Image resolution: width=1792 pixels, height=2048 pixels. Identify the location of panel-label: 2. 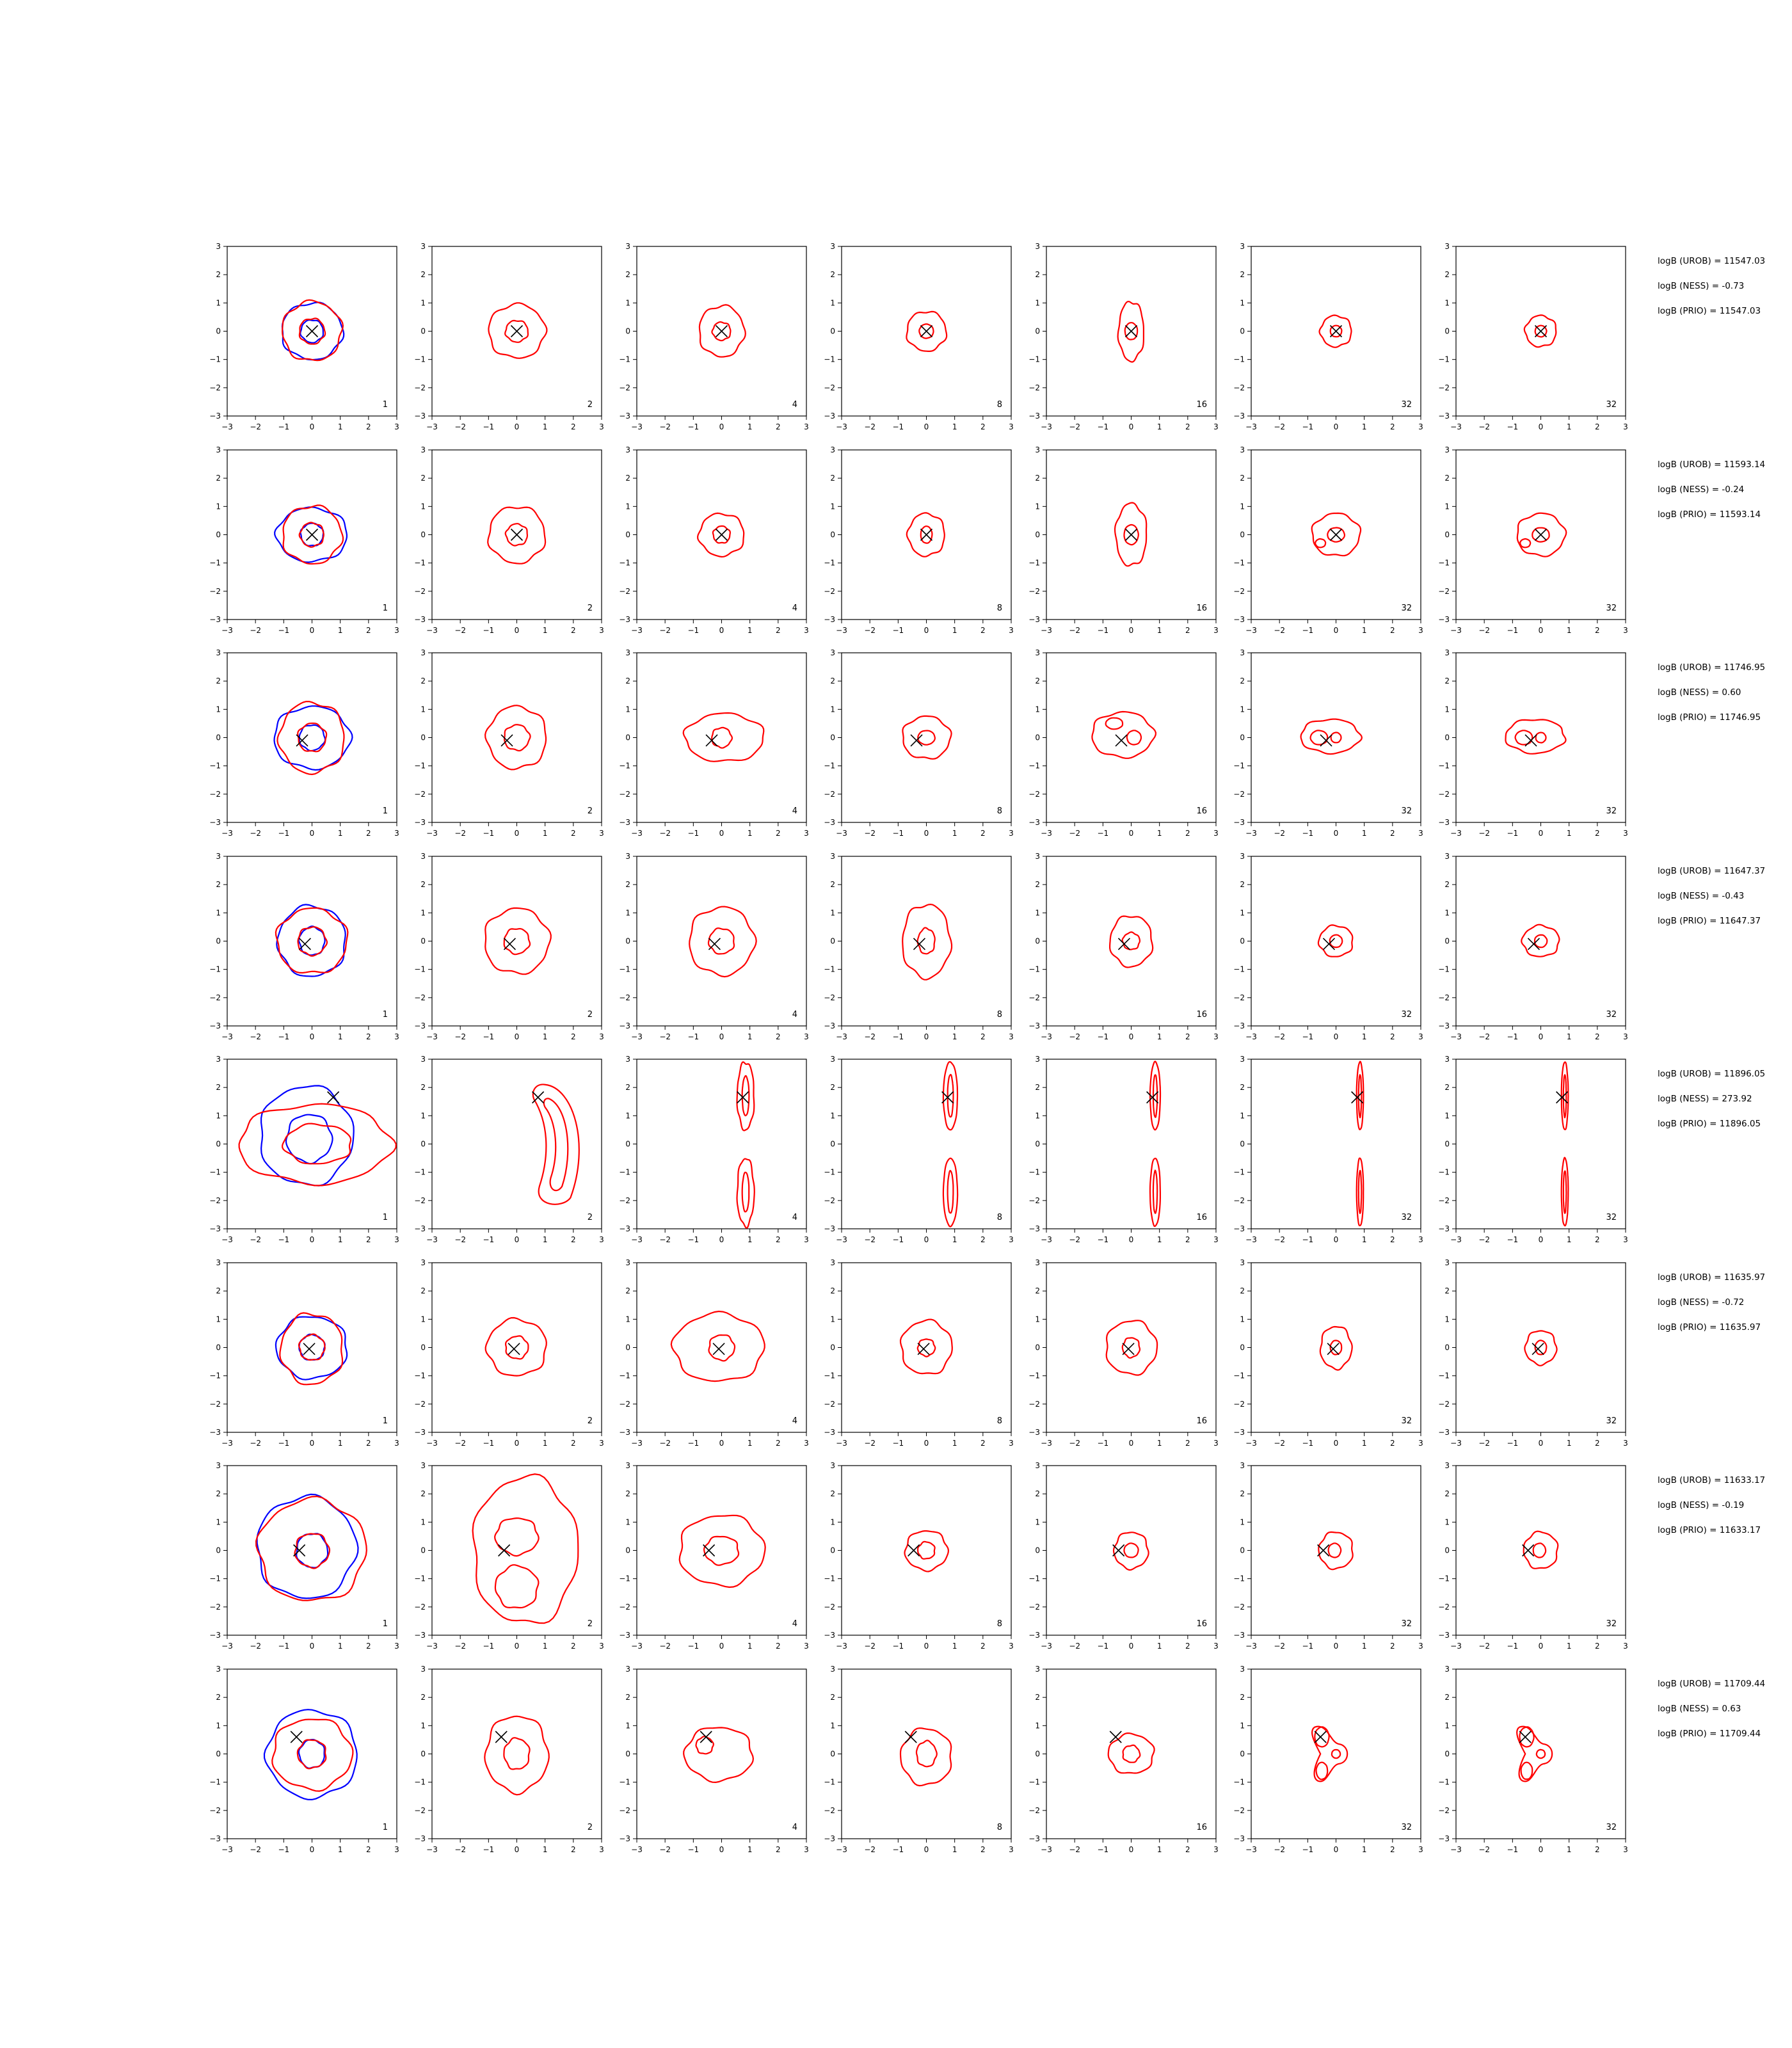
(590, 405).